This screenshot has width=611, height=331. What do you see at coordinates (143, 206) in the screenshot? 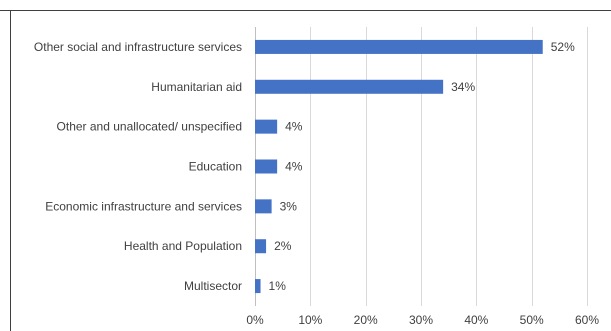
I see `category-label: Economic infrastructure and services` at bounding box center [143, 206].